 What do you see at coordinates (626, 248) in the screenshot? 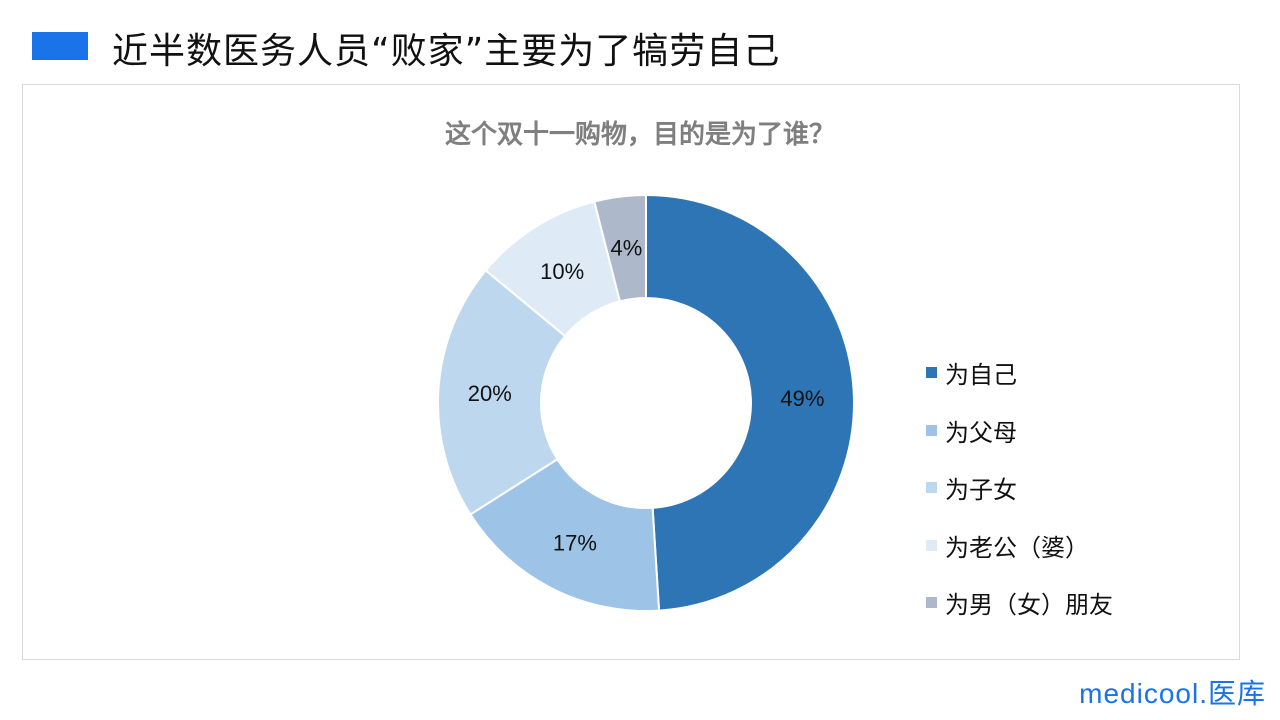
I see `data-label: 4%` at bounding box center [626, 248].